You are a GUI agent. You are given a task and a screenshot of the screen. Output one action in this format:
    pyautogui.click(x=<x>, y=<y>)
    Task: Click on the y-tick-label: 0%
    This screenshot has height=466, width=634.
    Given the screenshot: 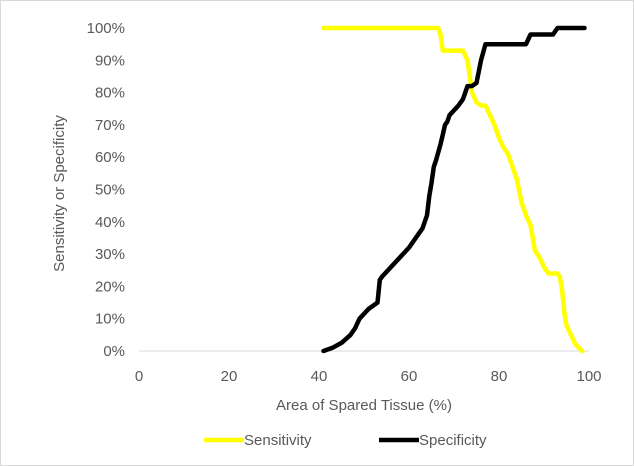 What is the action you would take?
    pyautogui.click(x=114, y=351)
    